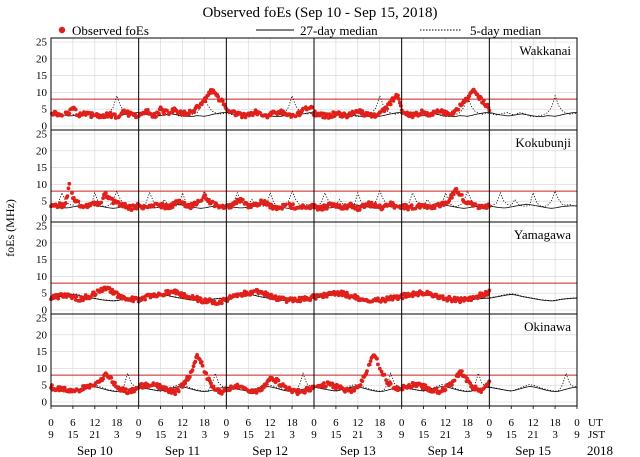 This screenshot has height=457, width=640. What do you see at coordinates (339, 30) in the screenshot?
I see `legend-27day-label: 27-day median` at bounding box center [339, 30].